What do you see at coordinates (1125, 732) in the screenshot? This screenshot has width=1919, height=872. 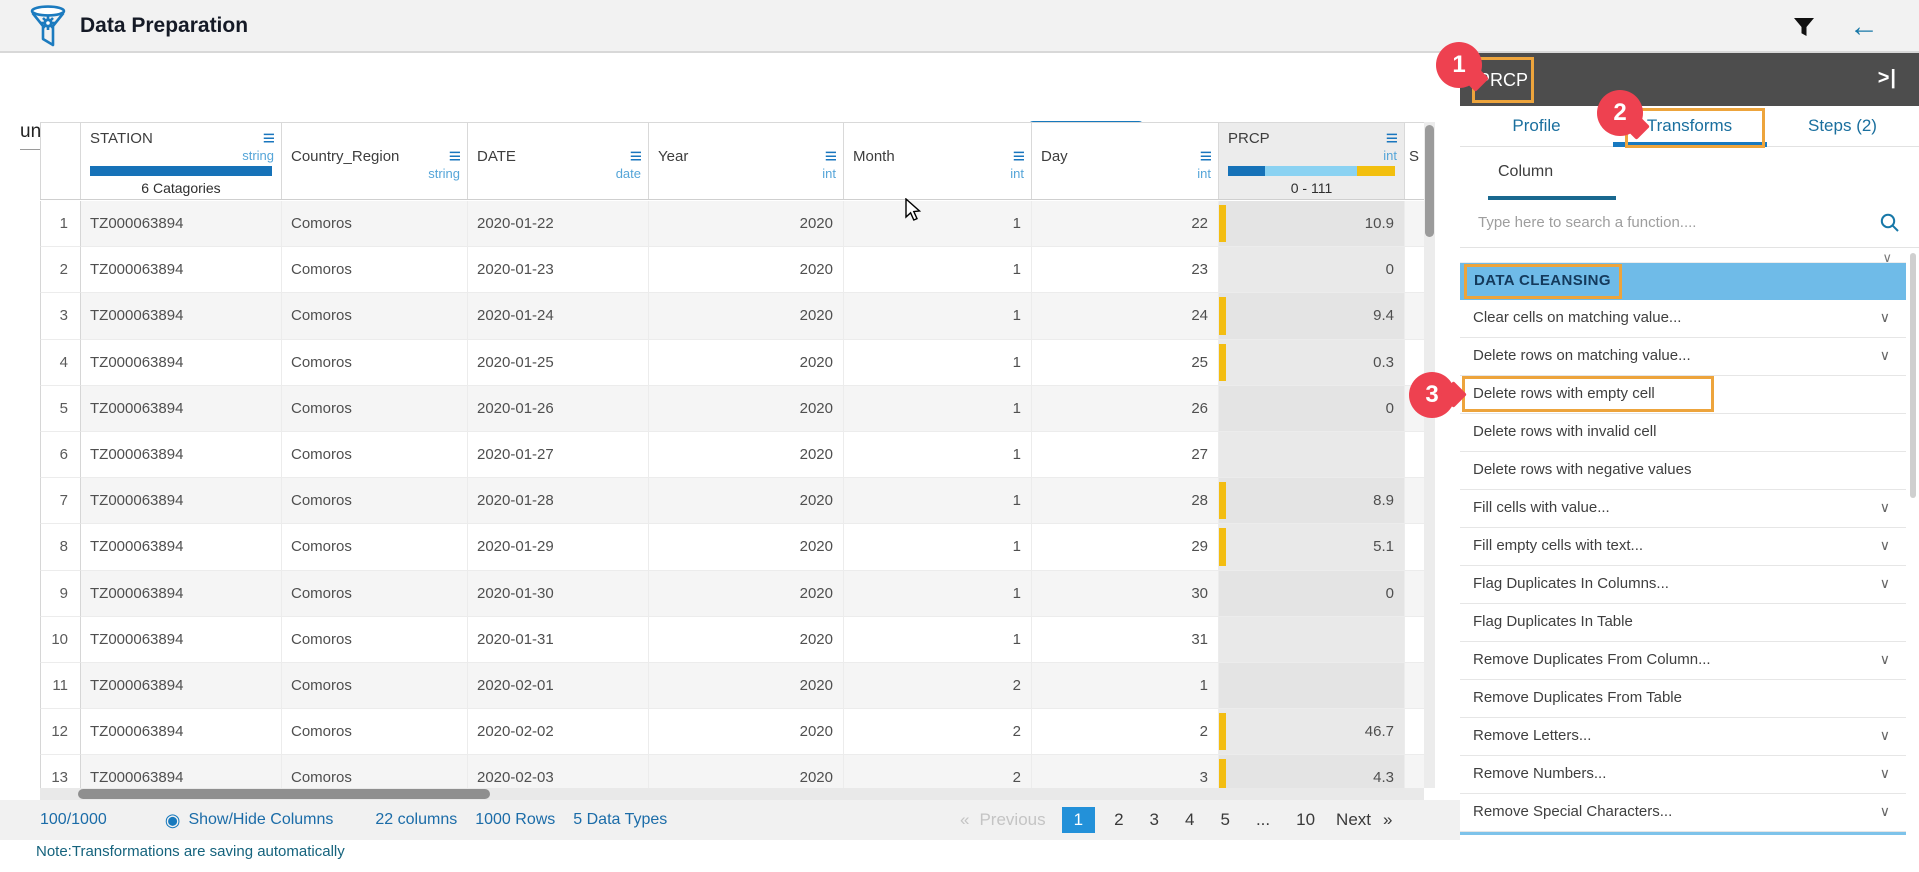 I see `cell-day: 2` at bounding box center [1125, 732].